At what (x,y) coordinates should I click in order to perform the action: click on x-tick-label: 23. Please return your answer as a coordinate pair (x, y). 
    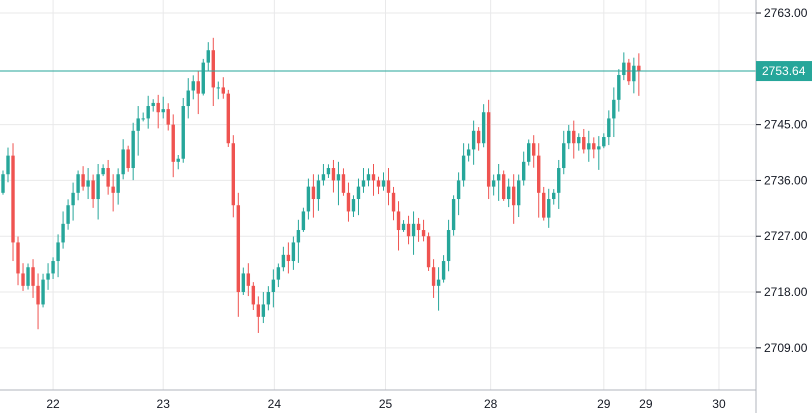
    Looking at the image, I should click on (164, 404).